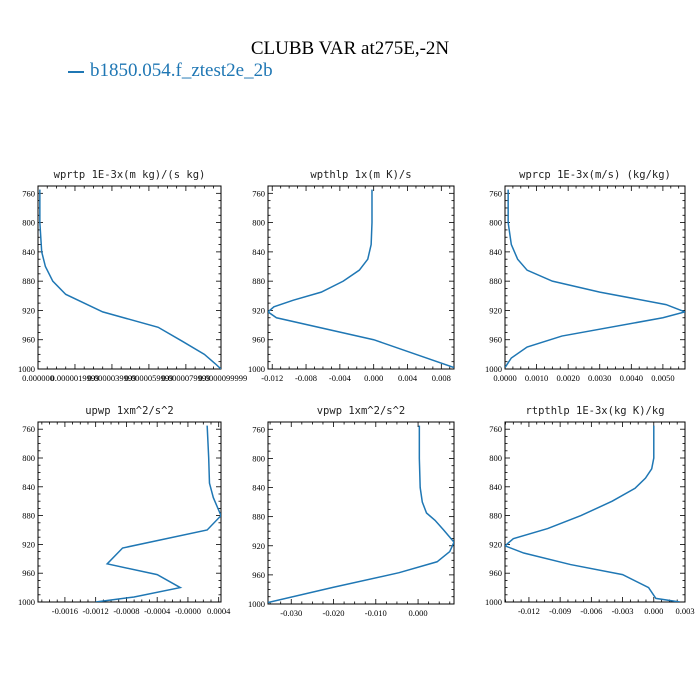 Image resolution: width=700 pixels, height=700 pixels. What do you see at coordinates (306, 378) in the screenshot?
I see `x-tick-label: -0.008` at bounding box center [306, 378].